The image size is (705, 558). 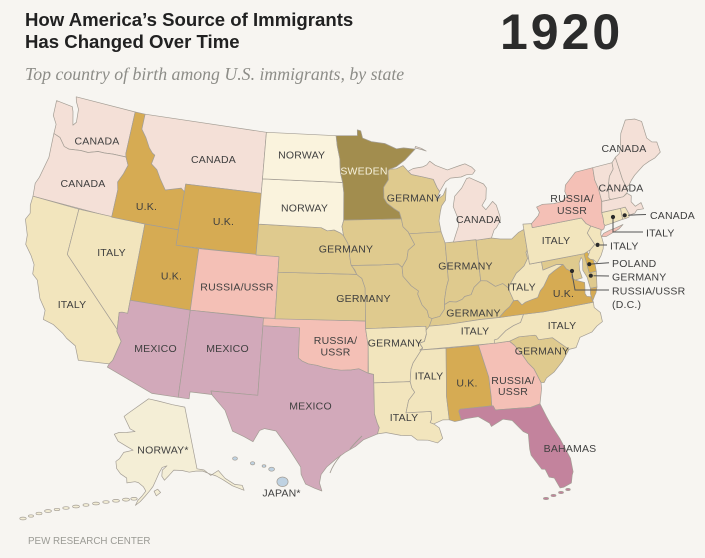 What do you see at coordinates (570, 449) in the screenshot?
I see `svg-text: BAHAMAS` at bounding box center [570, 449].